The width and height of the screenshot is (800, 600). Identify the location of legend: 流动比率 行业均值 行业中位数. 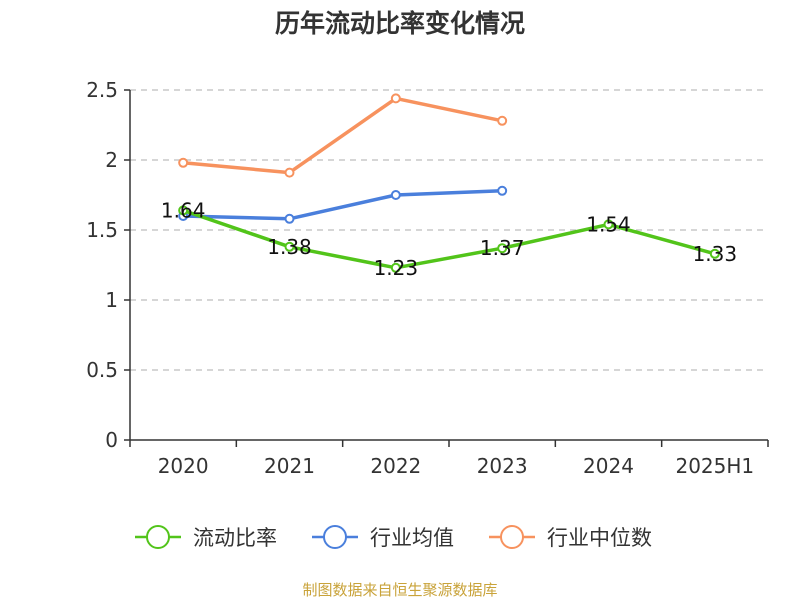
(393, 537).